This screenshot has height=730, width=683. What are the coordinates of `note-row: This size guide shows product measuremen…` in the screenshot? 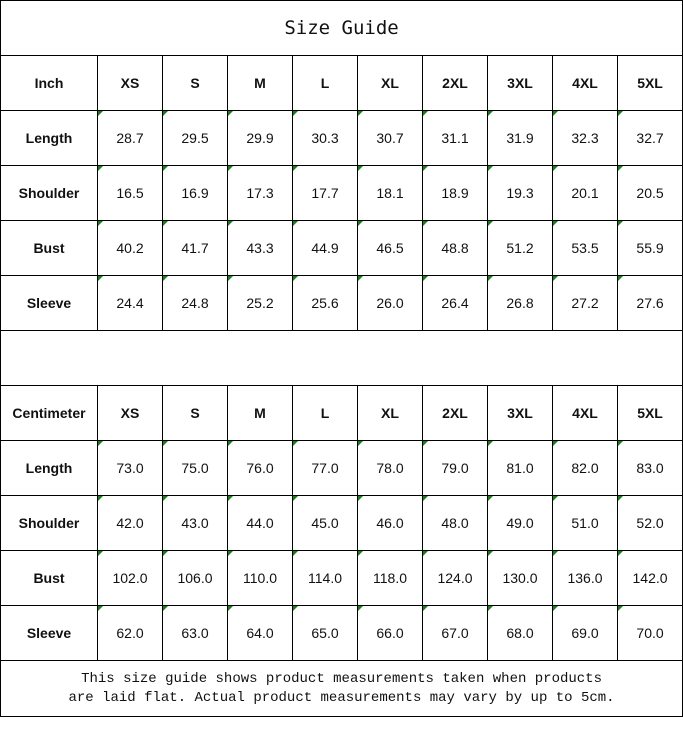 It's located at (341, 688).